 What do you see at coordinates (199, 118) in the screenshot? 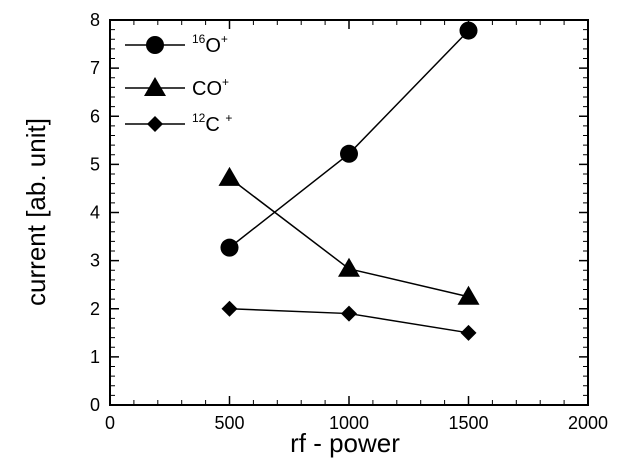
I see `legend-mass-number: 12` at bounding box center [199, 118].